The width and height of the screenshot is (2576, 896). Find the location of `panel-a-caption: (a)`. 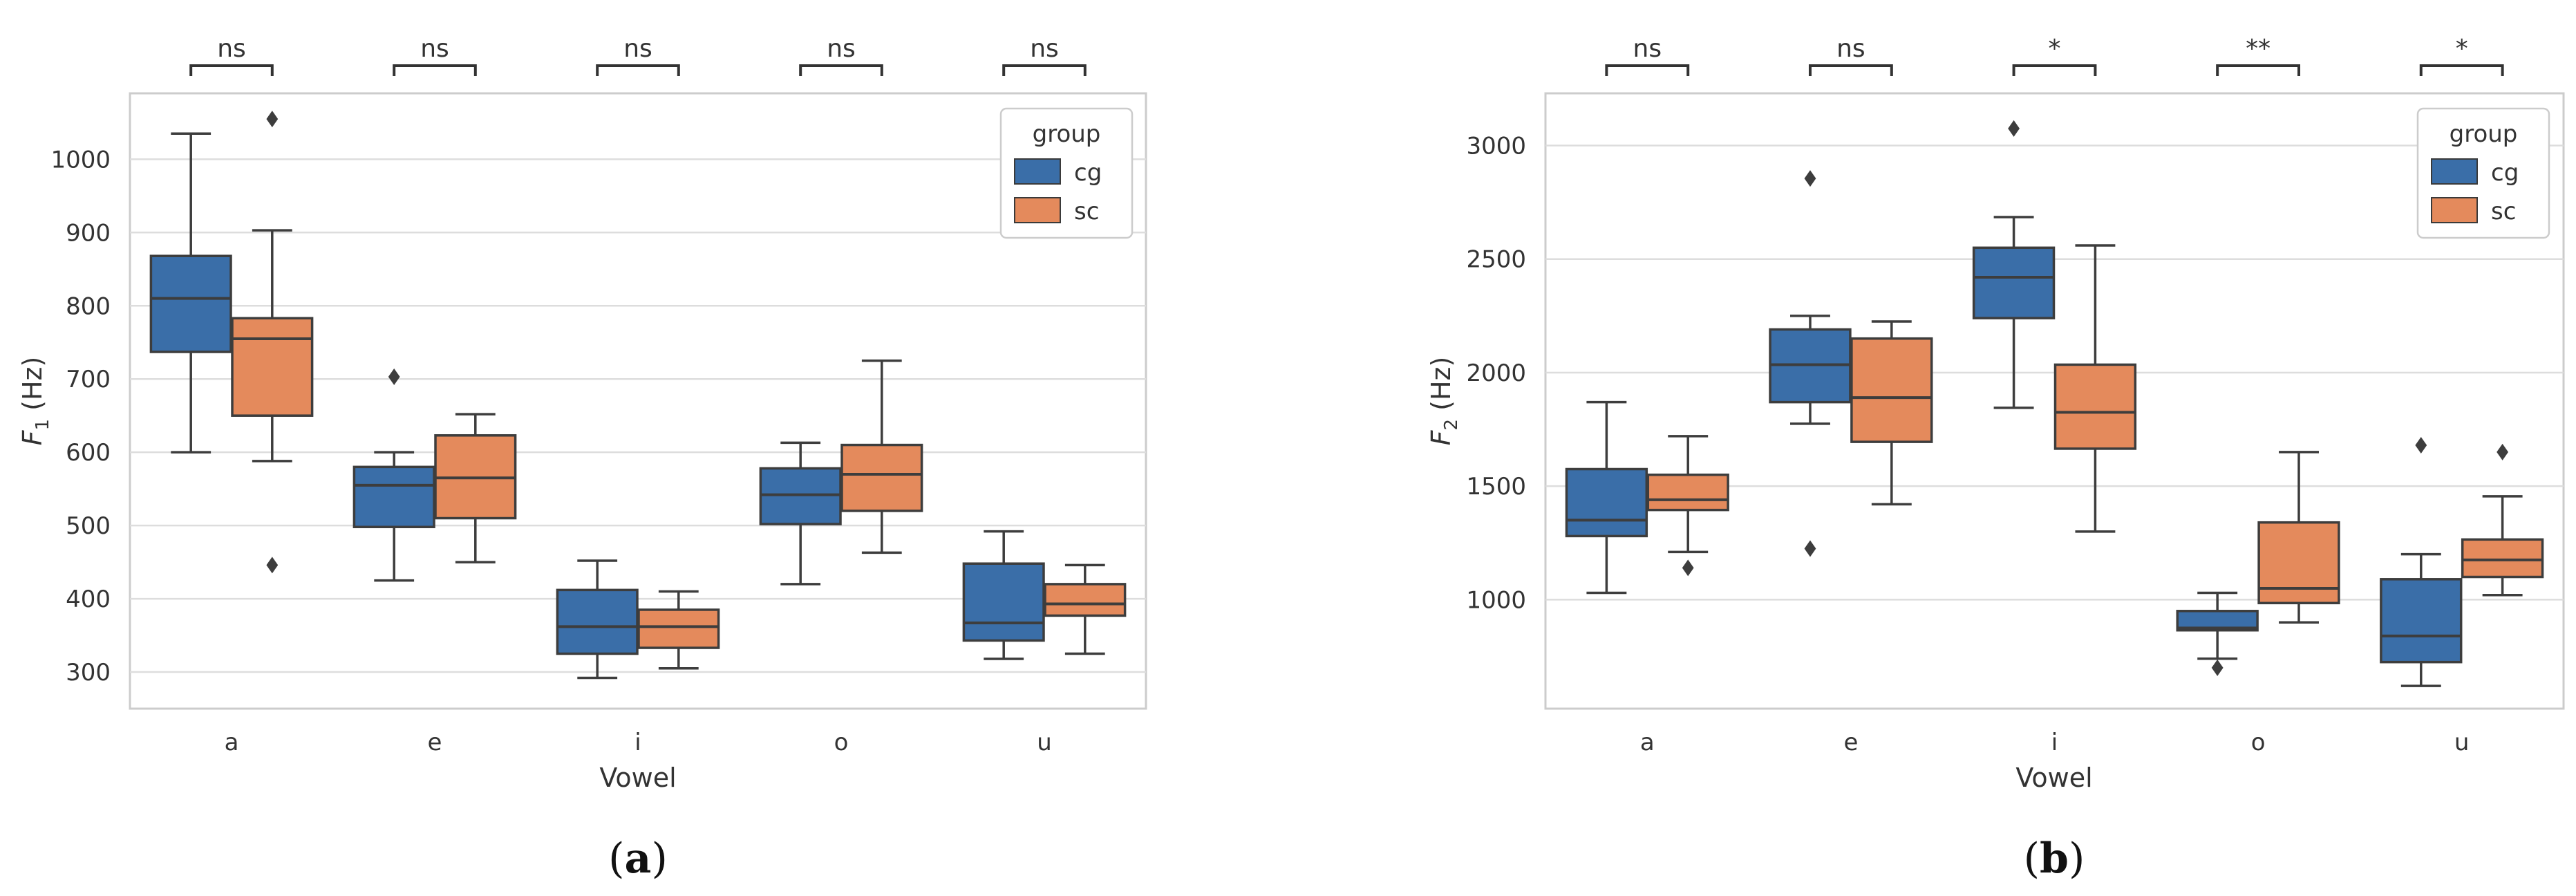

panel-a-caption: (a) is located at coordinates (638, 858).